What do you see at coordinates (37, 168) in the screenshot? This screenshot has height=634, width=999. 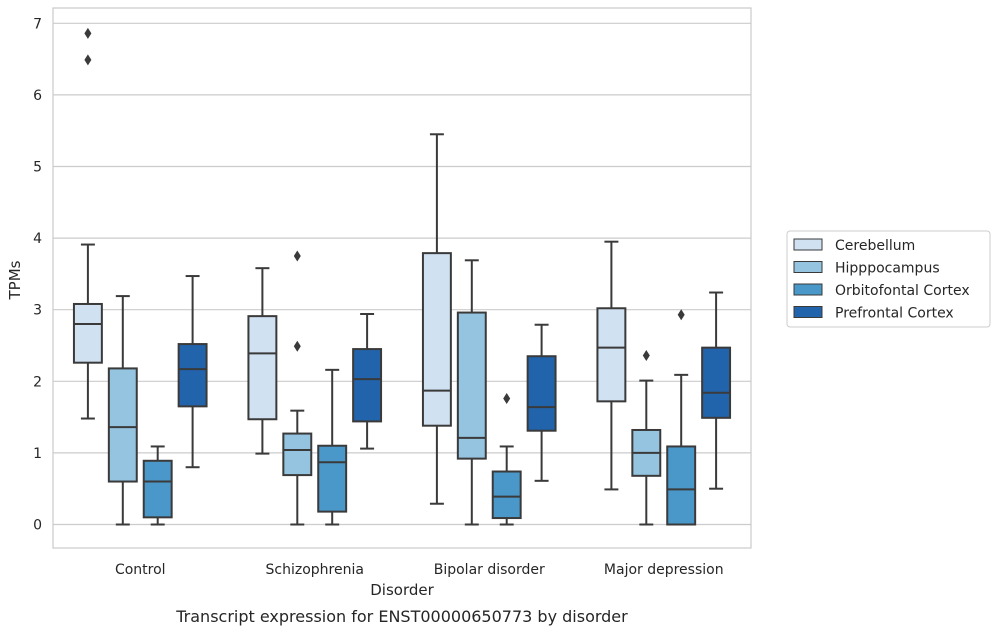 I see `y-tick-label: 5` at bounding box center [37, 168].